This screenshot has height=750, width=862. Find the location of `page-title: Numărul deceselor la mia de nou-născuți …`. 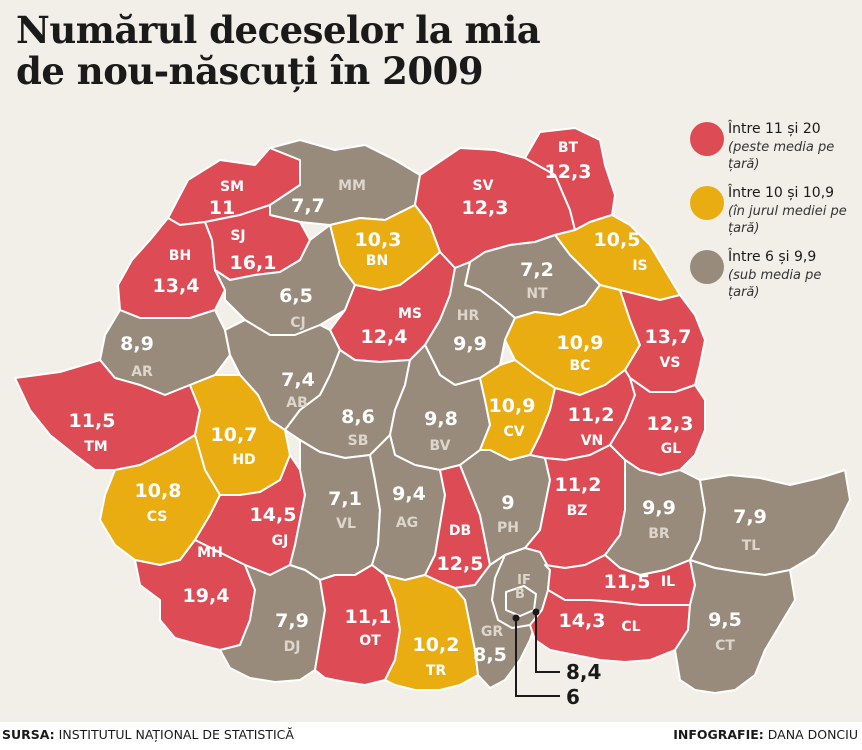

page-title: Numărul deceselor la mia de nou-născuți … is located at coordinates (278, 50).